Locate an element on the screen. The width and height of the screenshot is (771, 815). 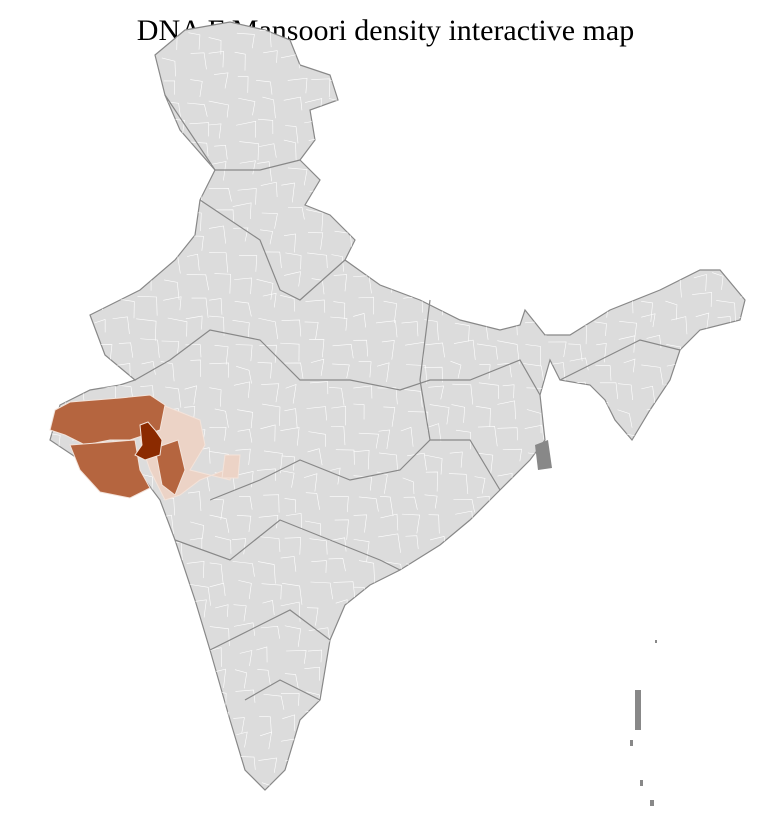
district-low-density is located at coordinates (231, 466).